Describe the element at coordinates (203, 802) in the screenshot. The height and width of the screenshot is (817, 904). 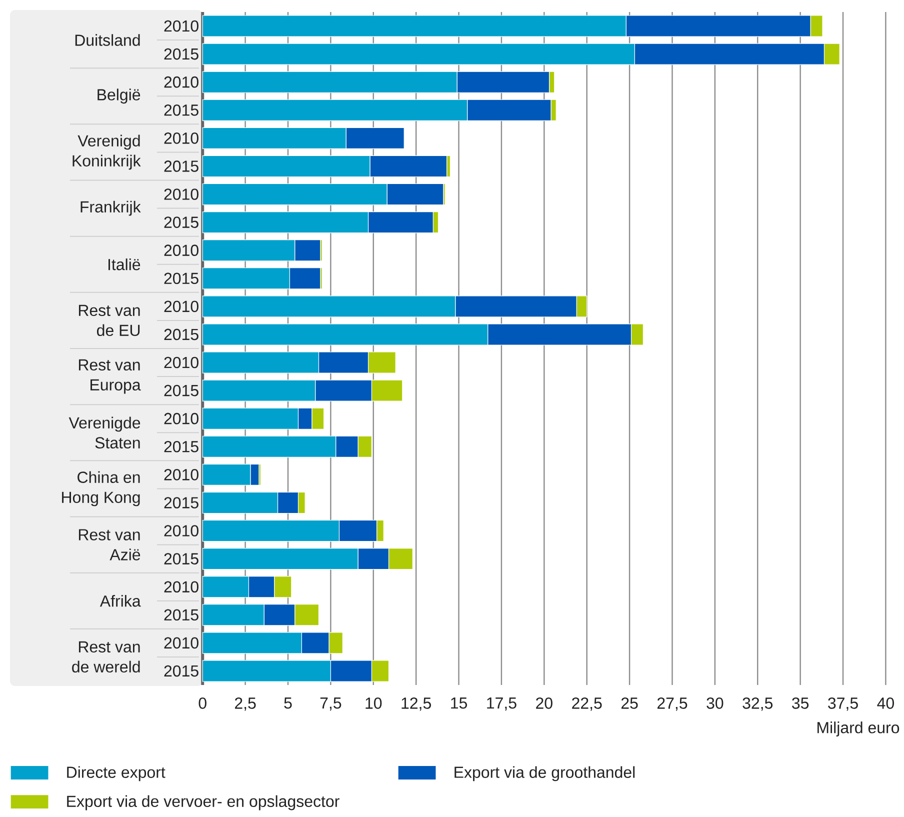
I see `legend-label: Export via de vervoer- en opslagsector` at that location.